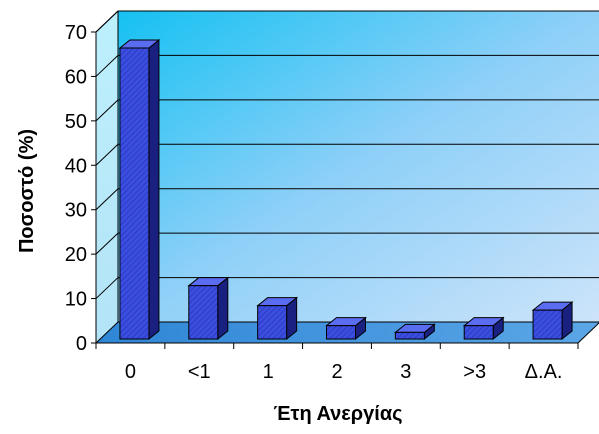 The height and width of the screenshot is (434, 599). I want to click on x-tick-label: 1, so click(268, 372).